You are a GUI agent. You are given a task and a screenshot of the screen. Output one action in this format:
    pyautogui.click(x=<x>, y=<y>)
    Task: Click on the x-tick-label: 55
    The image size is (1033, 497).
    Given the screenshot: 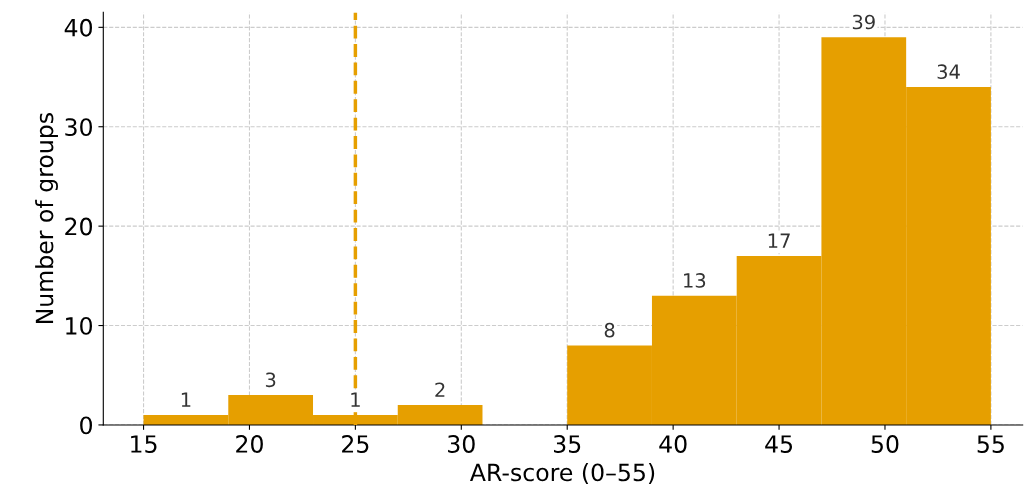 What is the action you would take?
    pyautogui.click(x=990, y=444)
    